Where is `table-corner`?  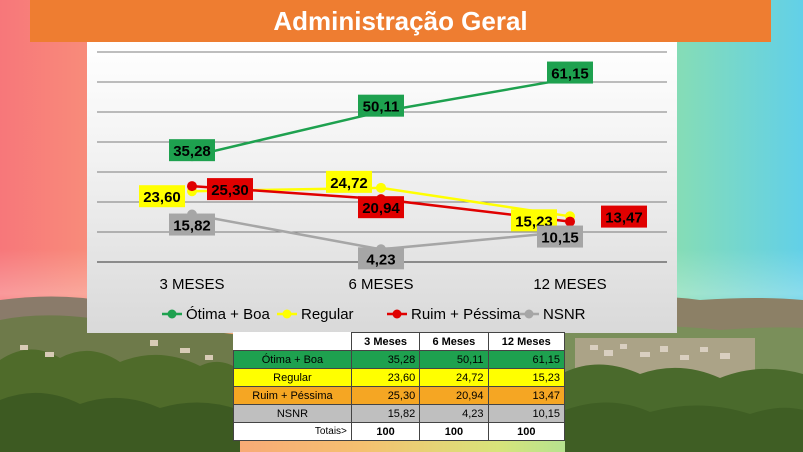 table-corner is located at coordinates (292, 341).